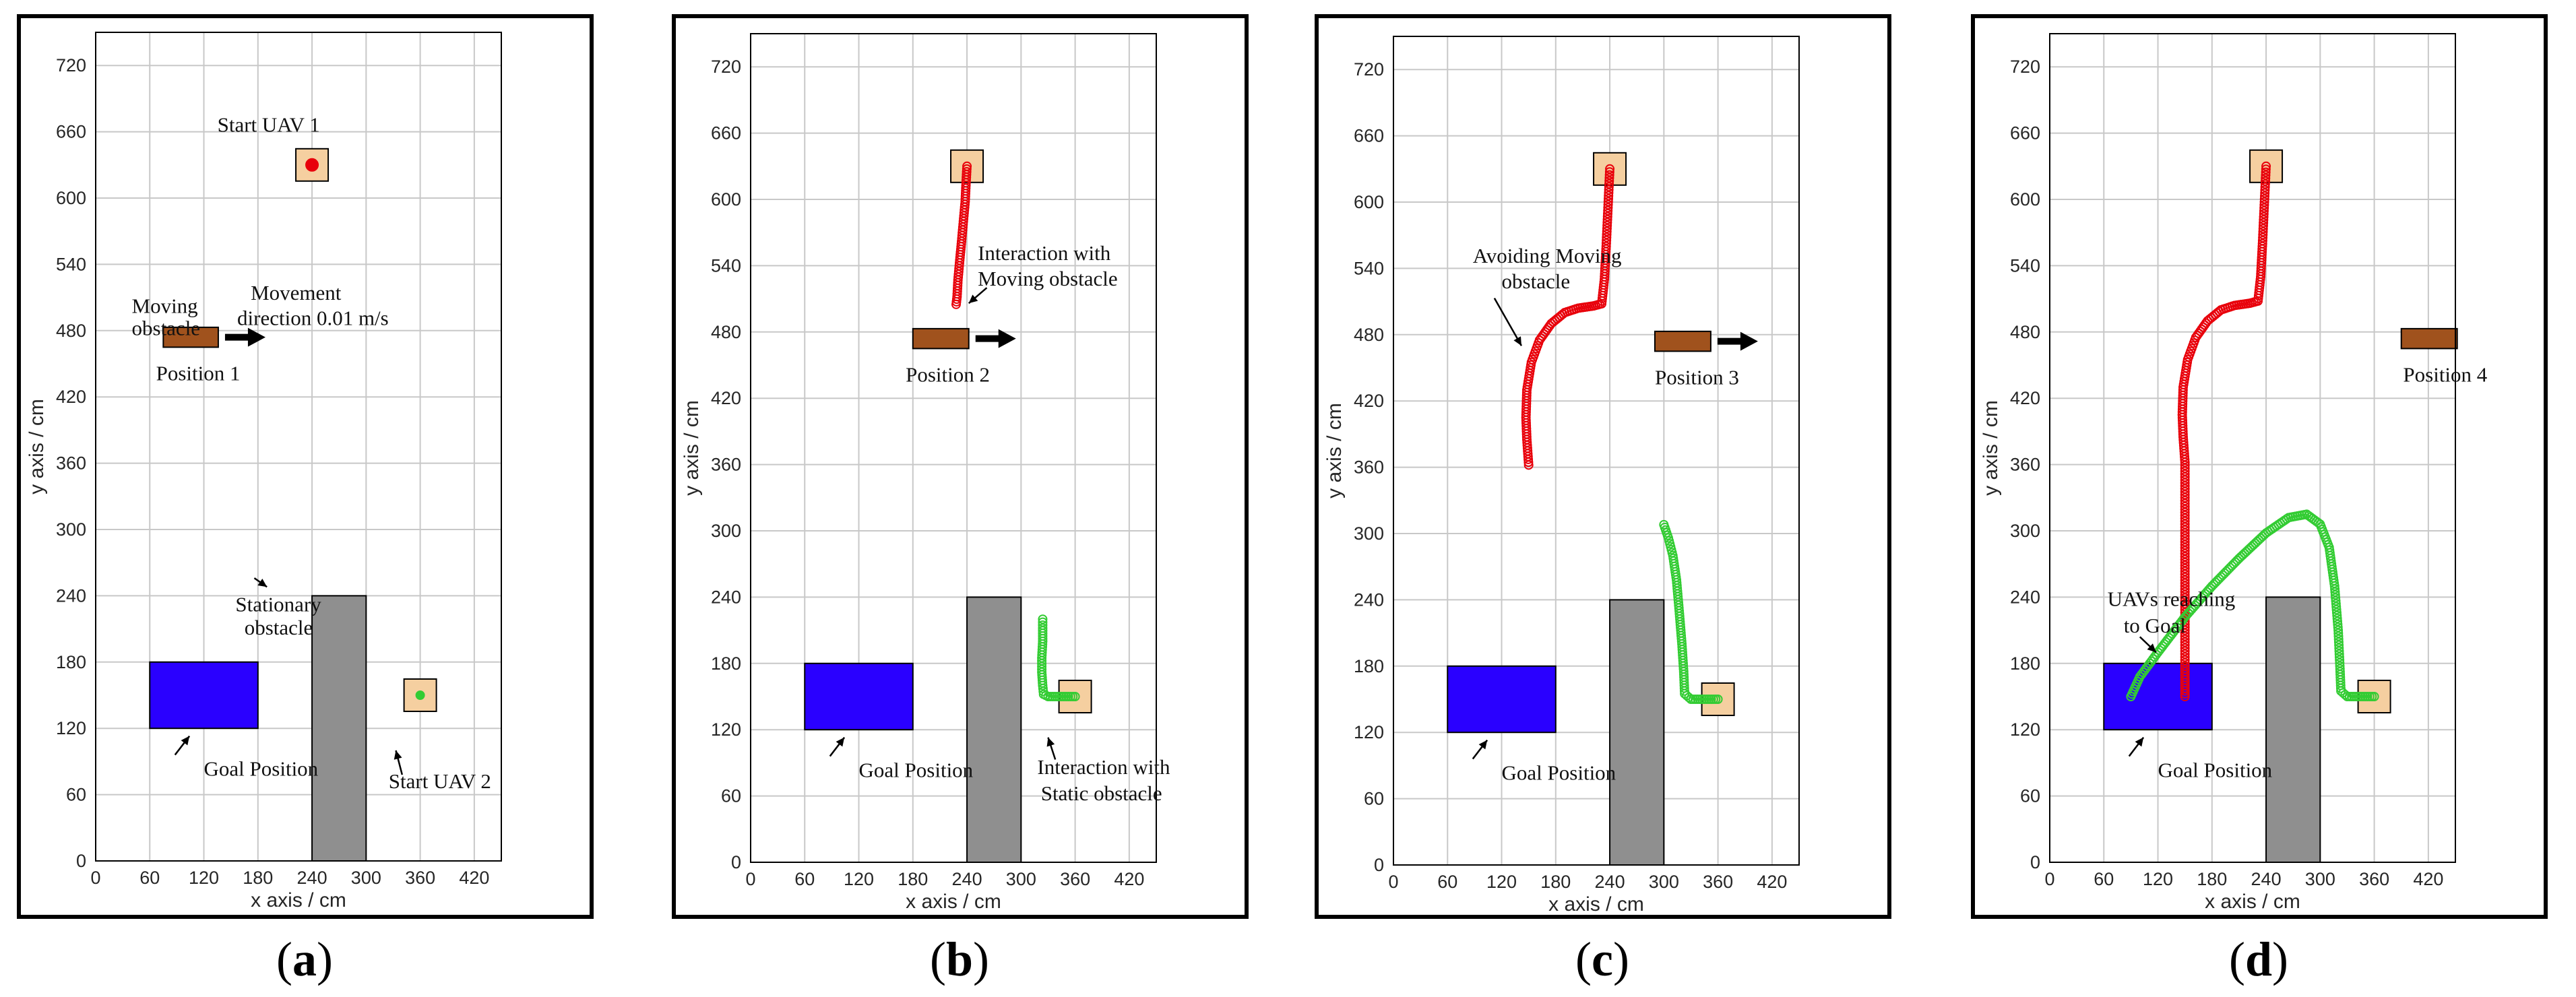  Describe the element at coordinates (2049, 879) in the screenshot. I see `x-tick-label: 0` at that location.